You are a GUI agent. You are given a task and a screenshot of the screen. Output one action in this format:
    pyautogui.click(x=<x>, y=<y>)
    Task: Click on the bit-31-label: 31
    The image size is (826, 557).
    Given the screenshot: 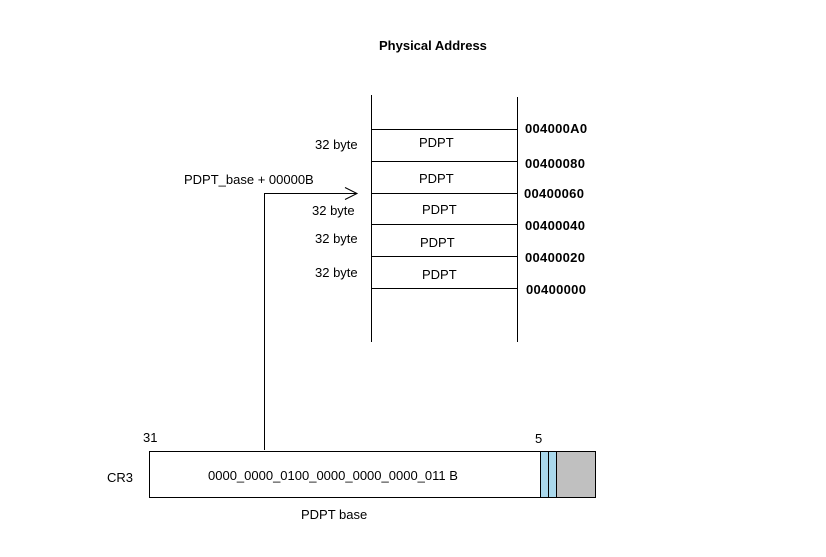 What is the action you would take?
    pyautogui.click(x=150, y=437)
    